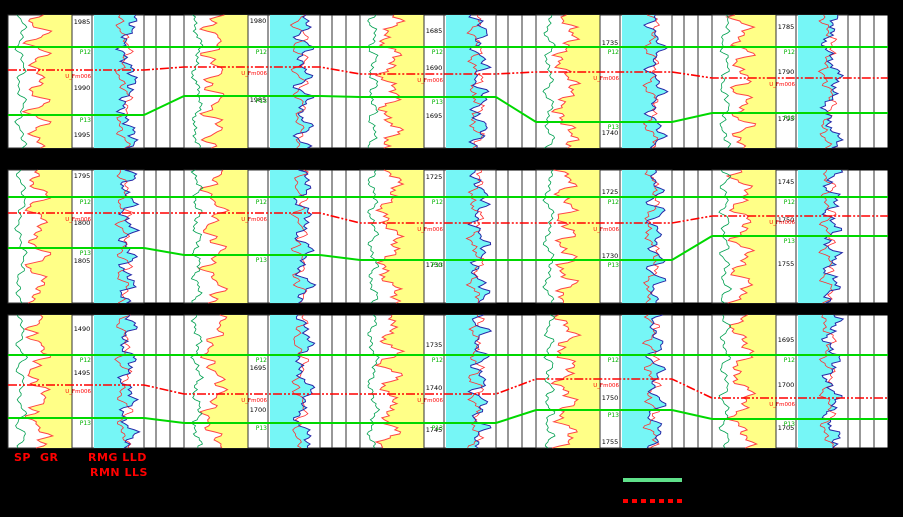 This screenshot has width=903, height=517. Describe the element at coordinates (786, 385) in the screenshot. I see `depth-label: 1700` at that location.